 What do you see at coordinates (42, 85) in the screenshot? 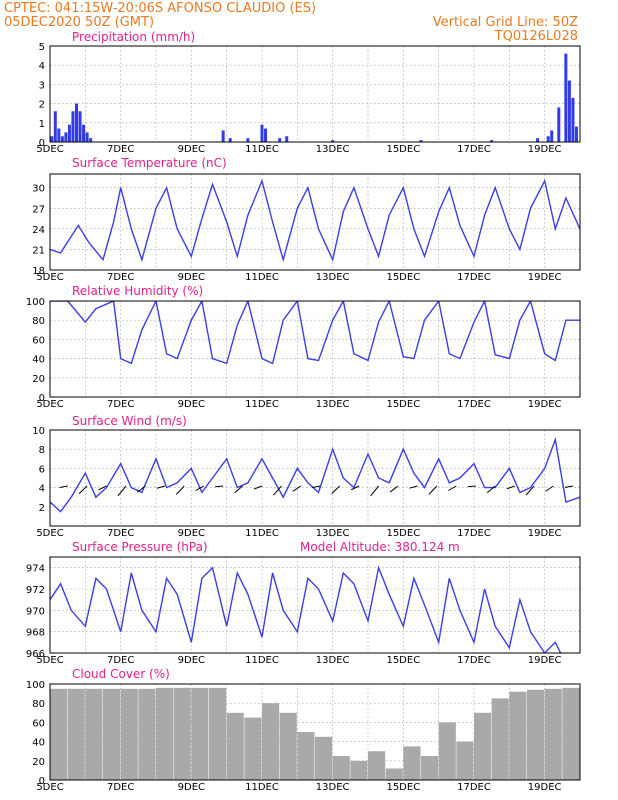
I see `precipitation-ytick-label: 3` at bounding box center [42, 85].